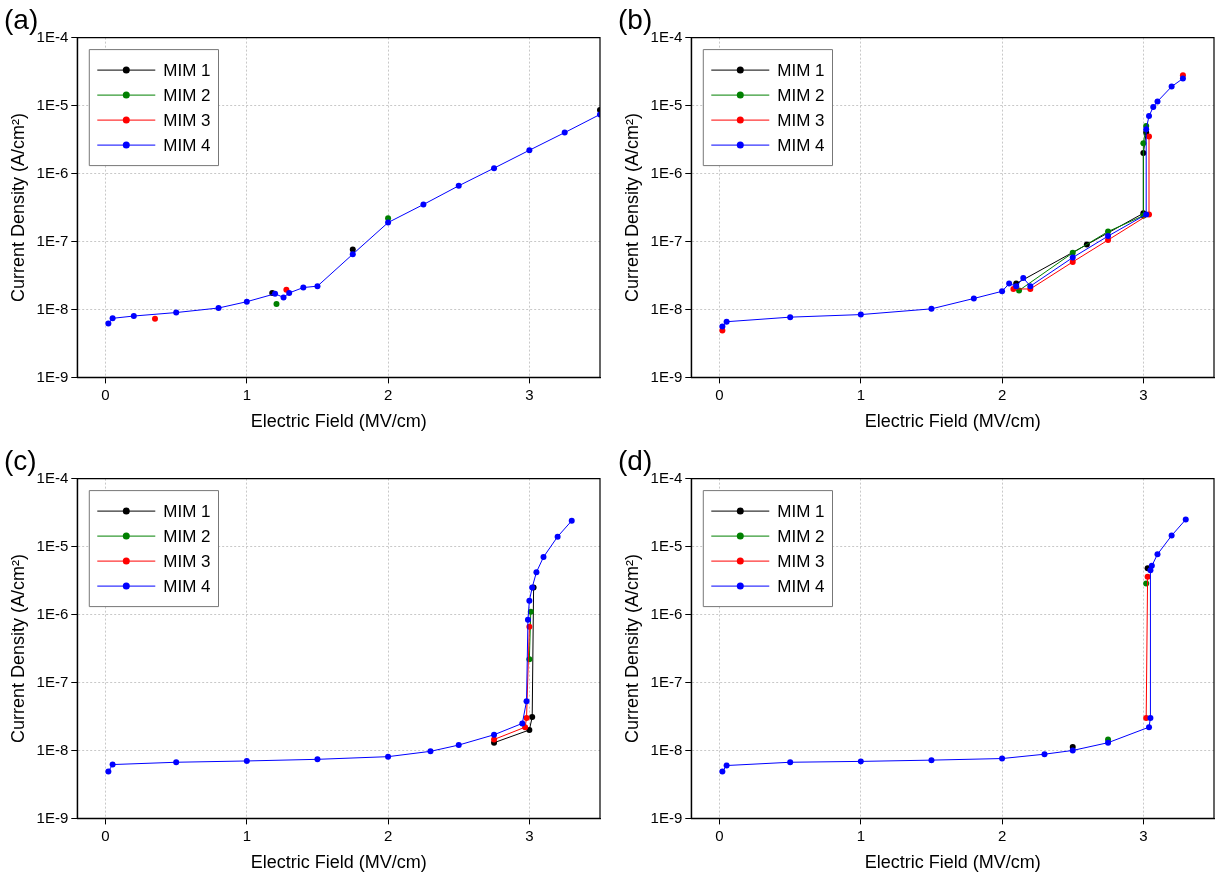 This screenshot has width=1228, height=883. I want to click on chart-title: (c), so click(20, 460).